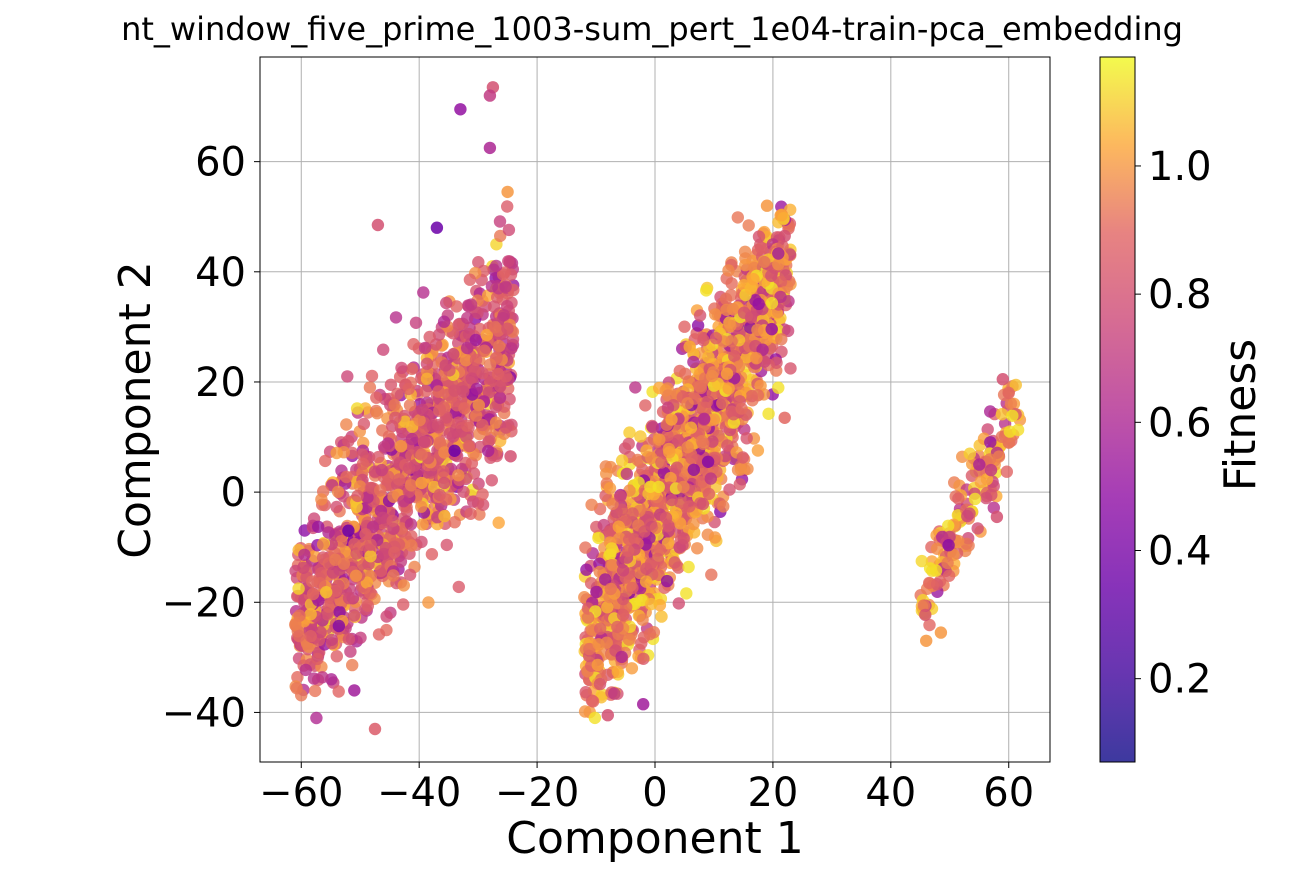 The width and height of the screenshot is (1309, 872). What do you see at coordinates (1182, 409) in the screenshot?
I see `colorbar: 0.2 0.4 0.6 0.8 1.0 Fitness` at bounding box center [1182, 409].